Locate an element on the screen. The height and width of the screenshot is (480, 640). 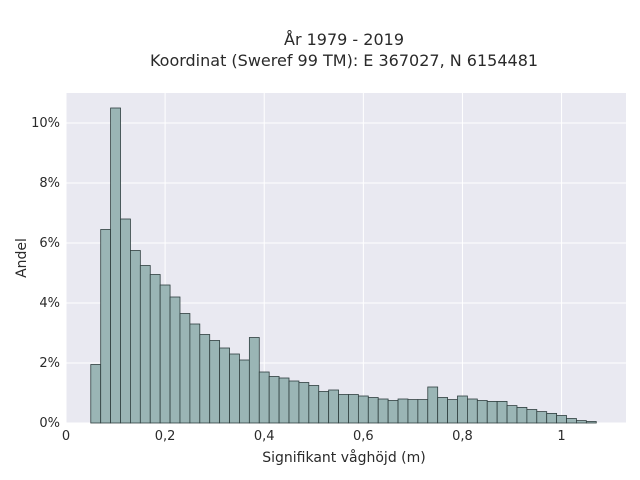
x-tick-label-1: 0,2 is located at coordinates (165, 436).